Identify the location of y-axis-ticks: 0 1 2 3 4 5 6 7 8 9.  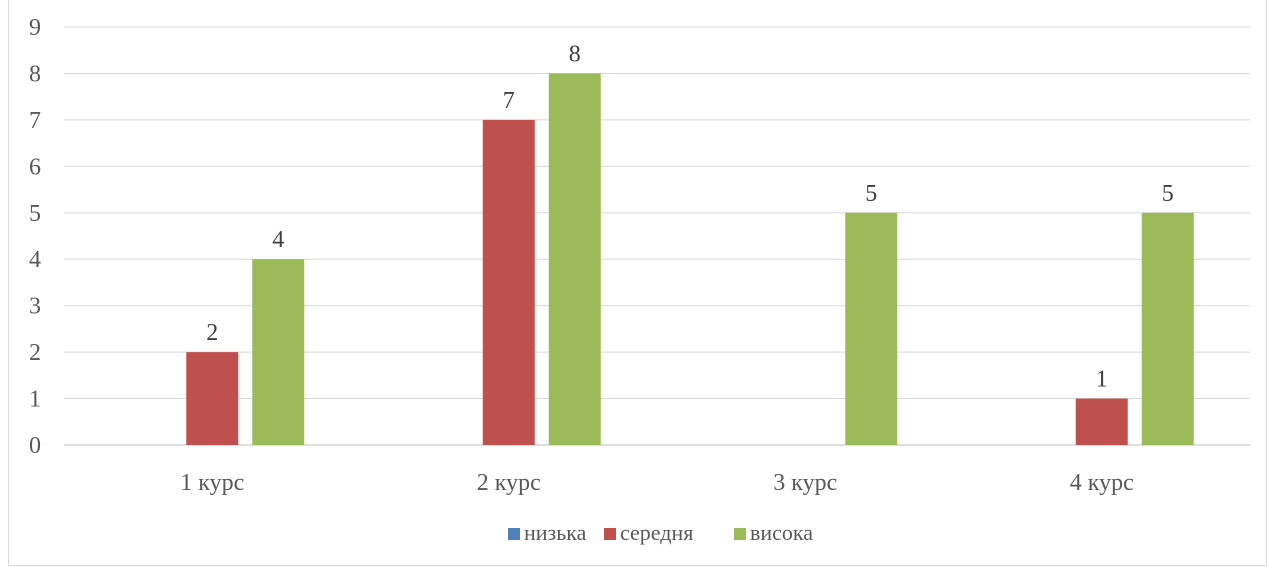
(35, 237).